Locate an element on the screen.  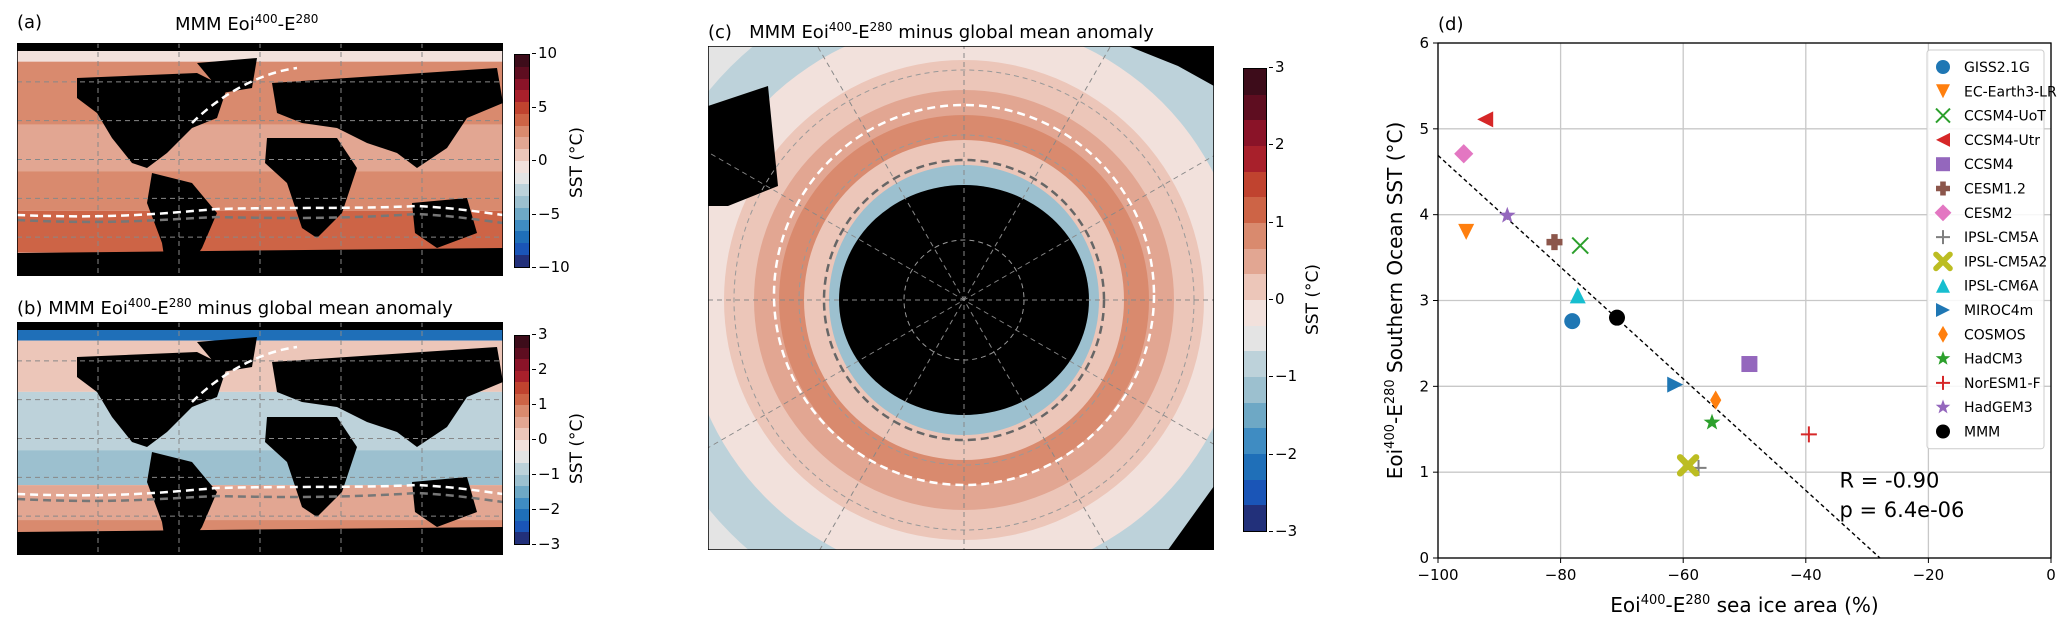
grid-meridian is located at coordinates (961, 302).